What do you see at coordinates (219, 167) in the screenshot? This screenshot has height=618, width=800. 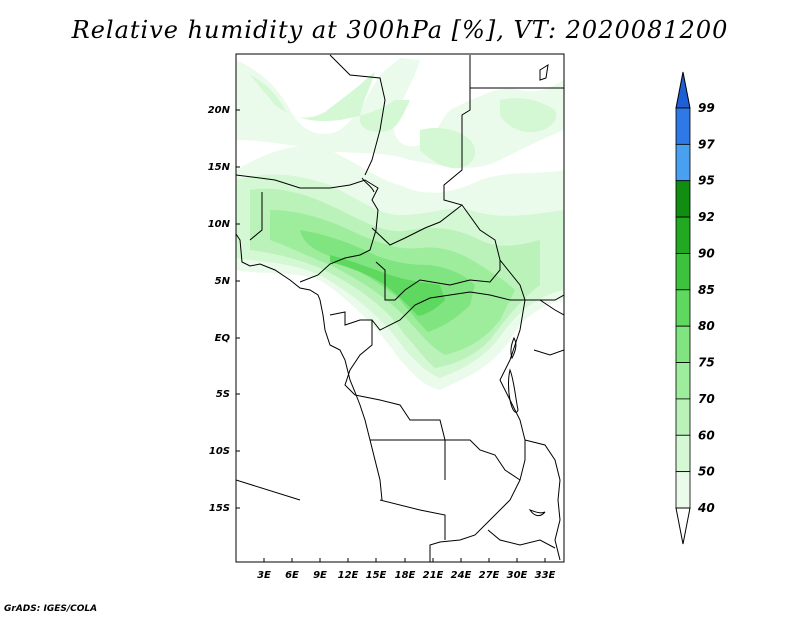 I see `lat-tick-label: 15N` at bounding box center [219, 167].